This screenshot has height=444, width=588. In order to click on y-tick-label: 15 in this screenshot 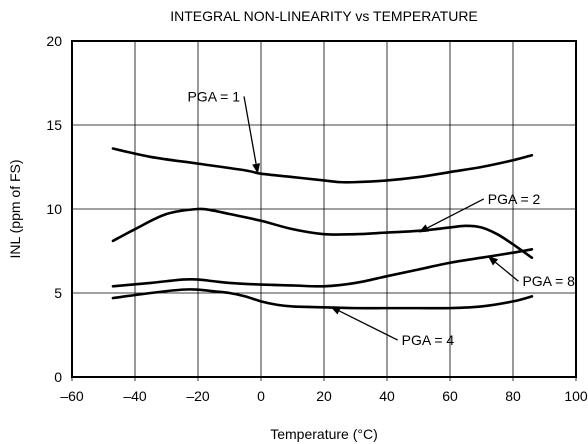, I will do `click(54, 125)`.